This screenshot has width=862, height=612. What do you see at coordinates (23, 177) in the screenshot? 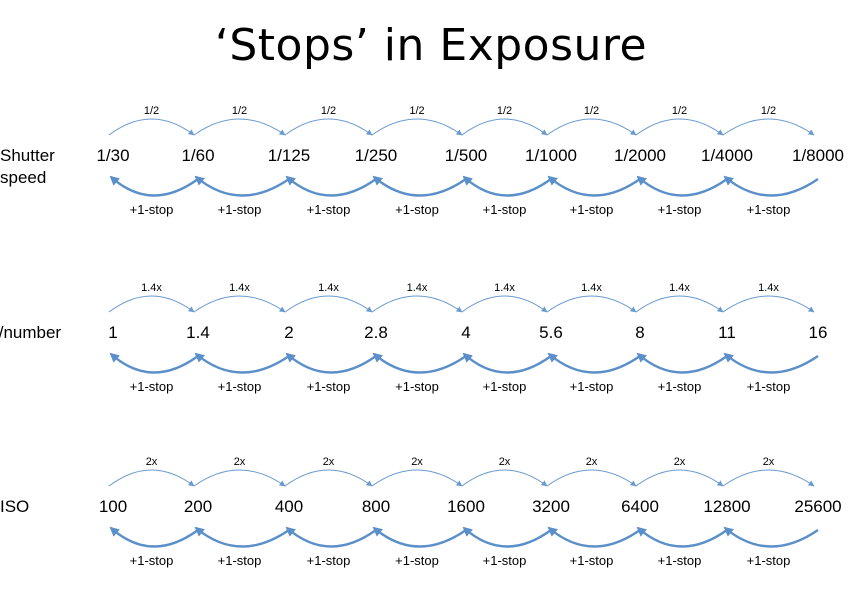
I see `row-label-line: speed` at bounding box center [23, 177].